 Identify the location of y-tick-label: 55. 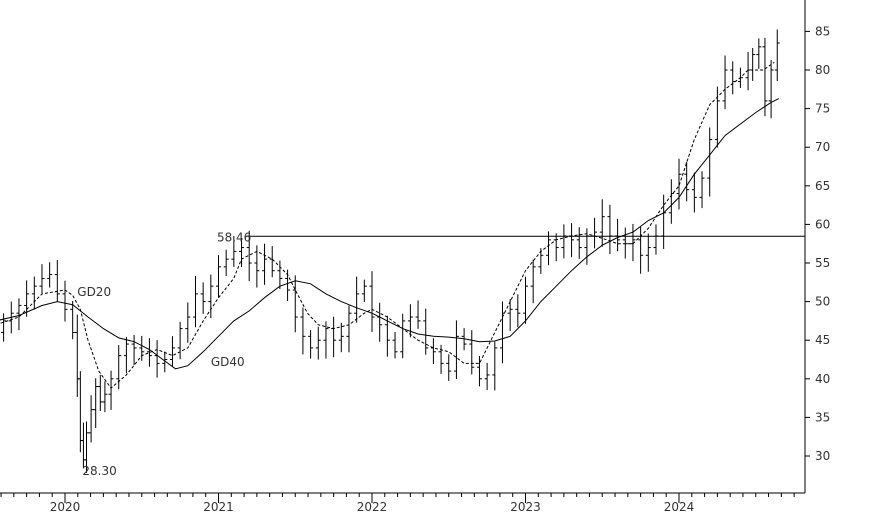
(822, 263).